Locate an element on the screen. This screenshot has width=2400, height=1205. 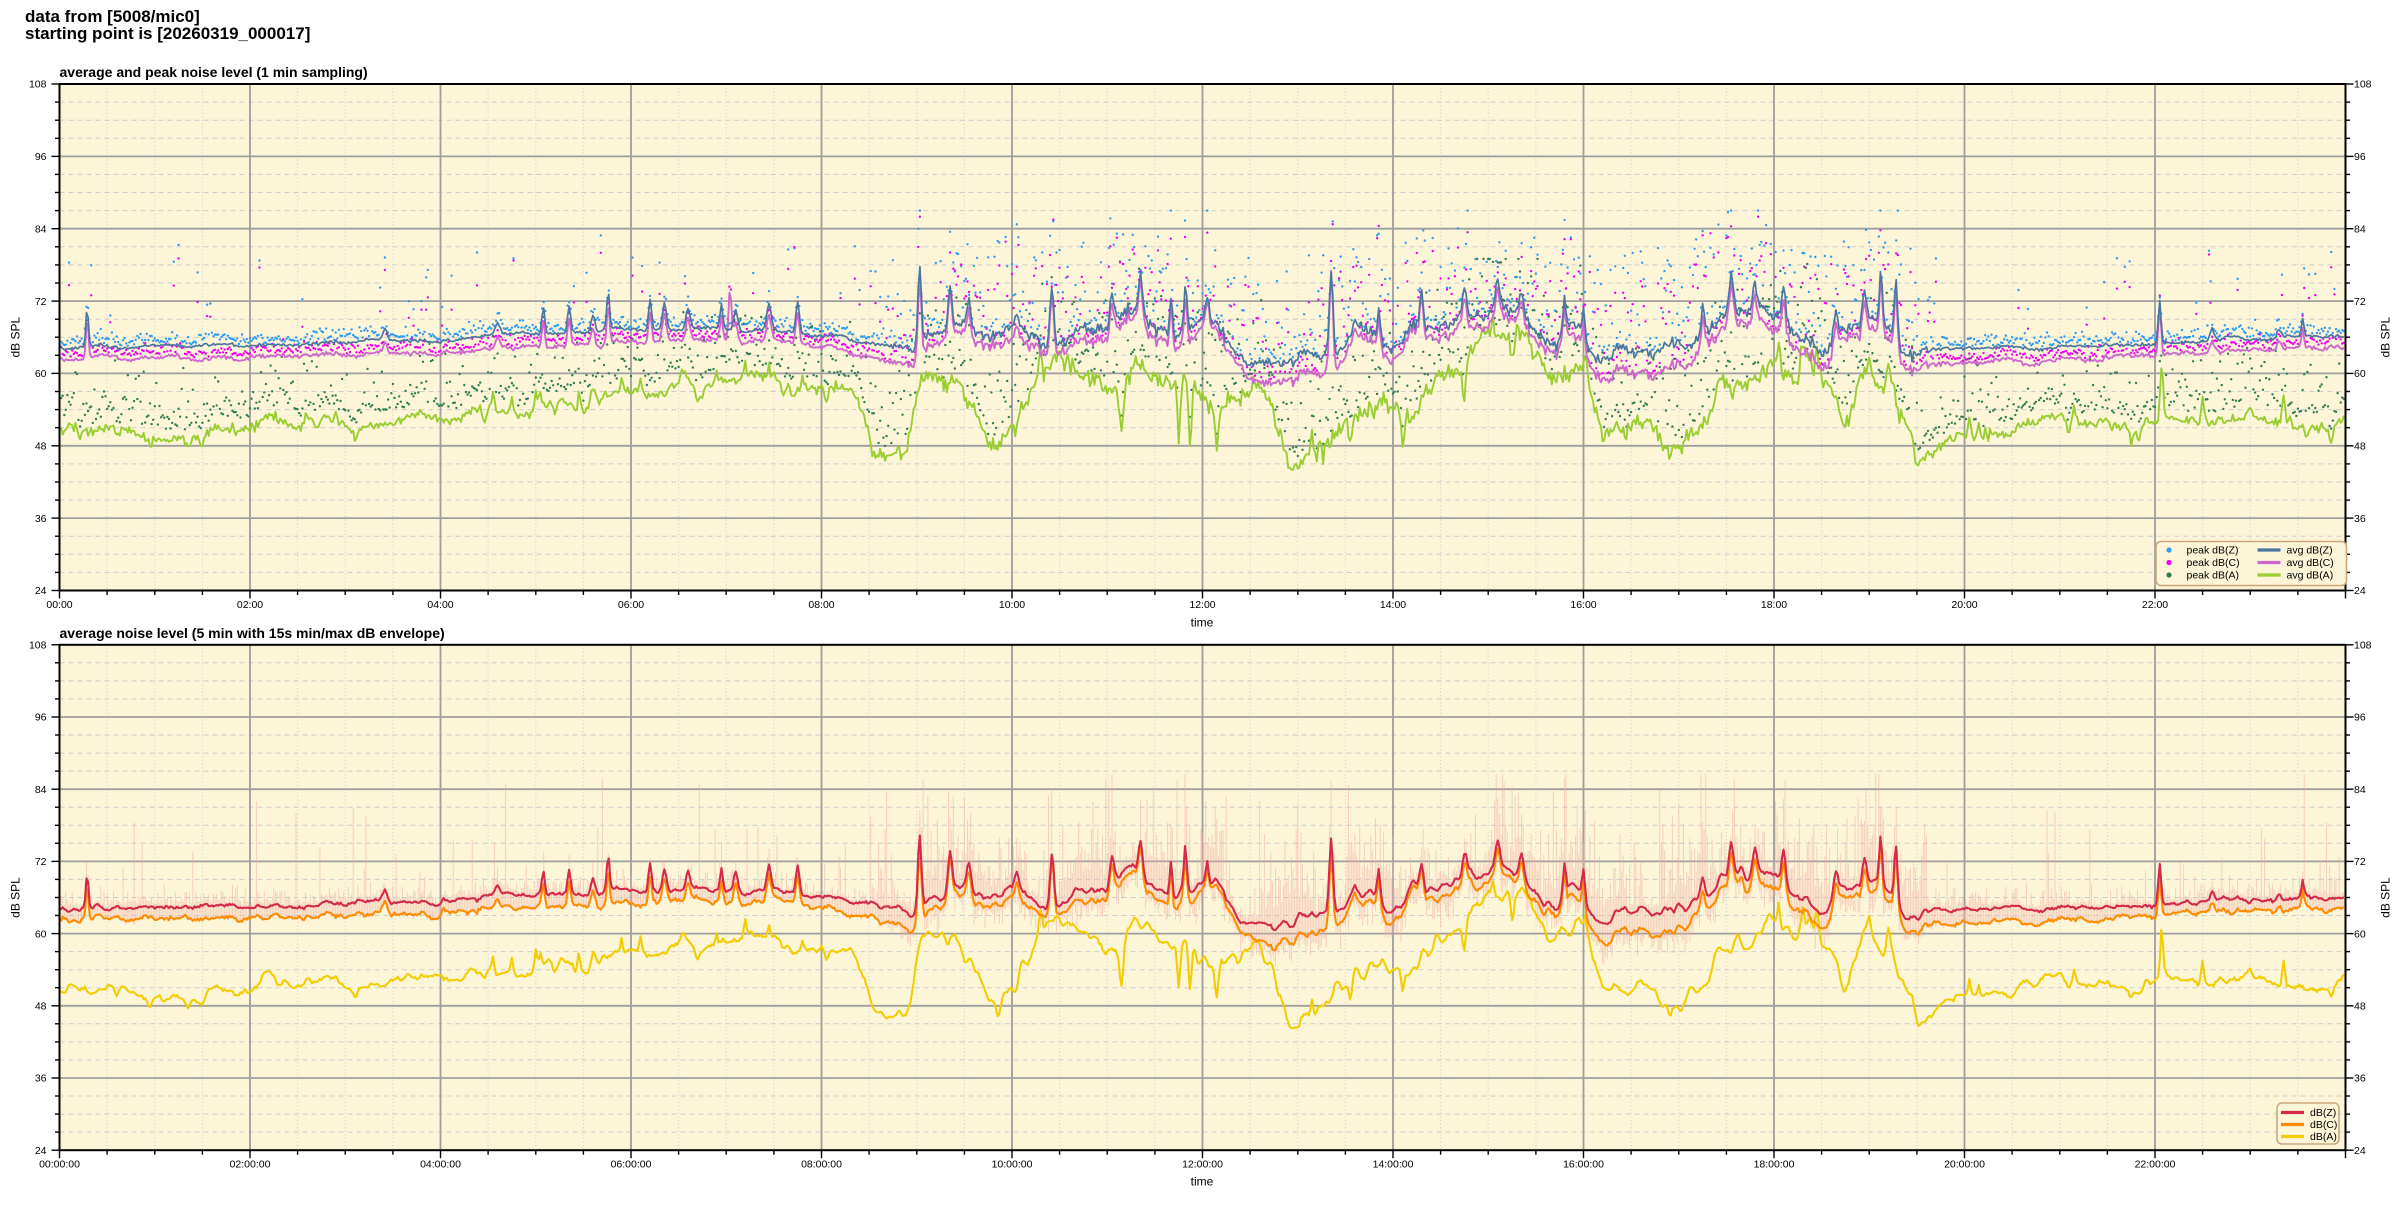
svg-text: 10:00 is located at coordinates (1012, 605).